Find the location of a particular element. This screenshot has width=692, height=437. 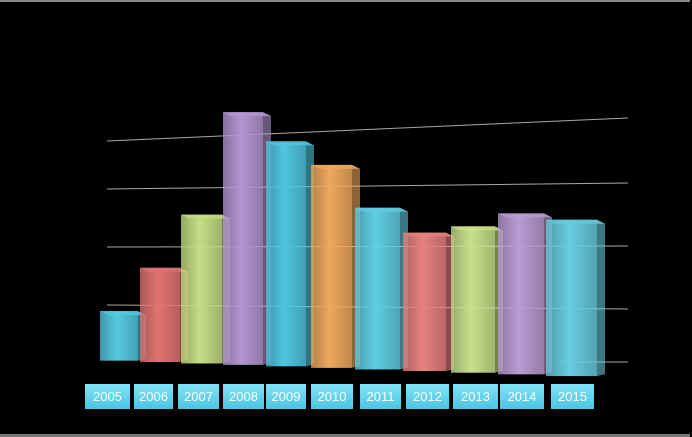

bar-side is located at coordinates (601, 298).